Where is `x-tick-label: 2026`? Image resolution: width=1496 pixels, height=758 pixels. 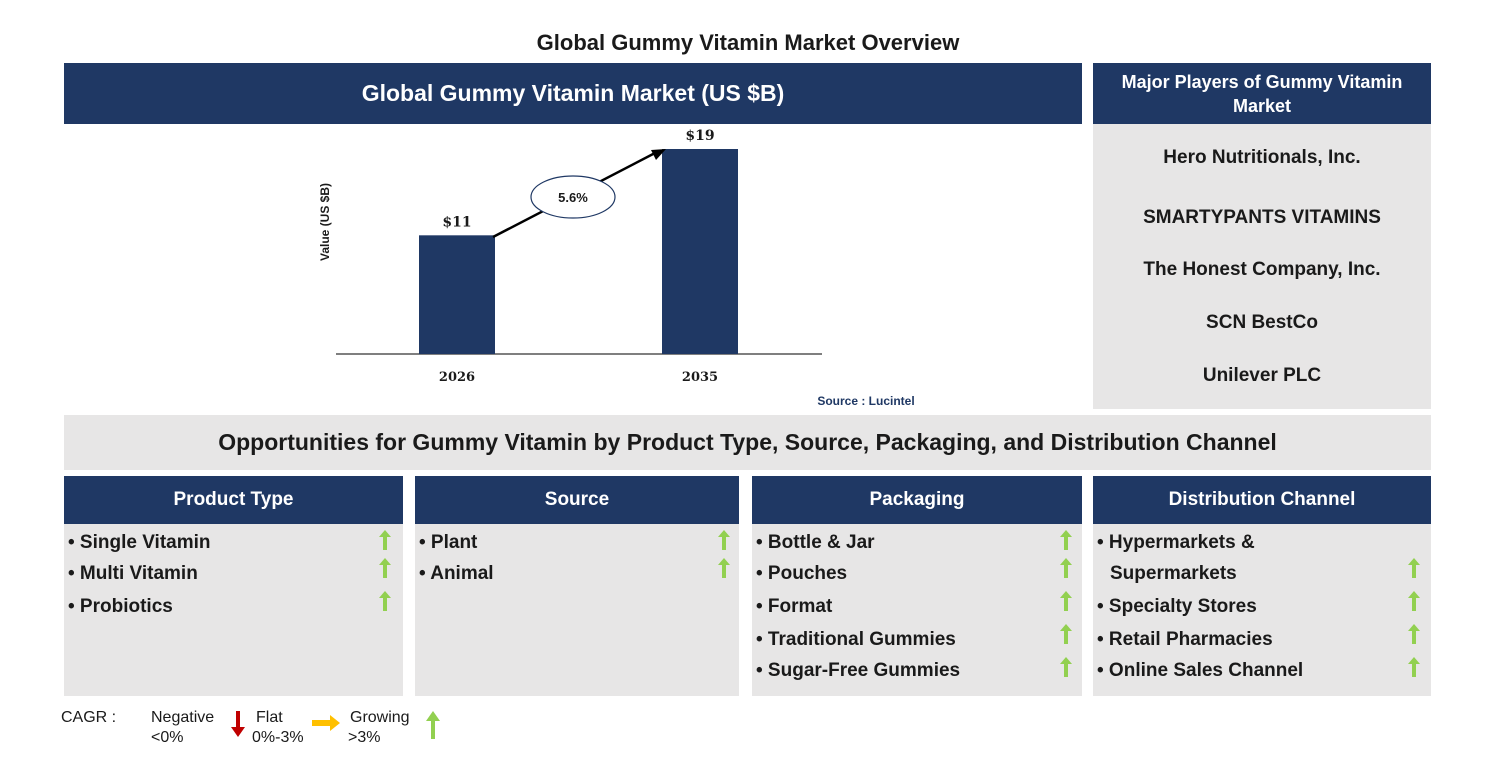 x-tick-label: 2026 is located at coordinates (457, 377).